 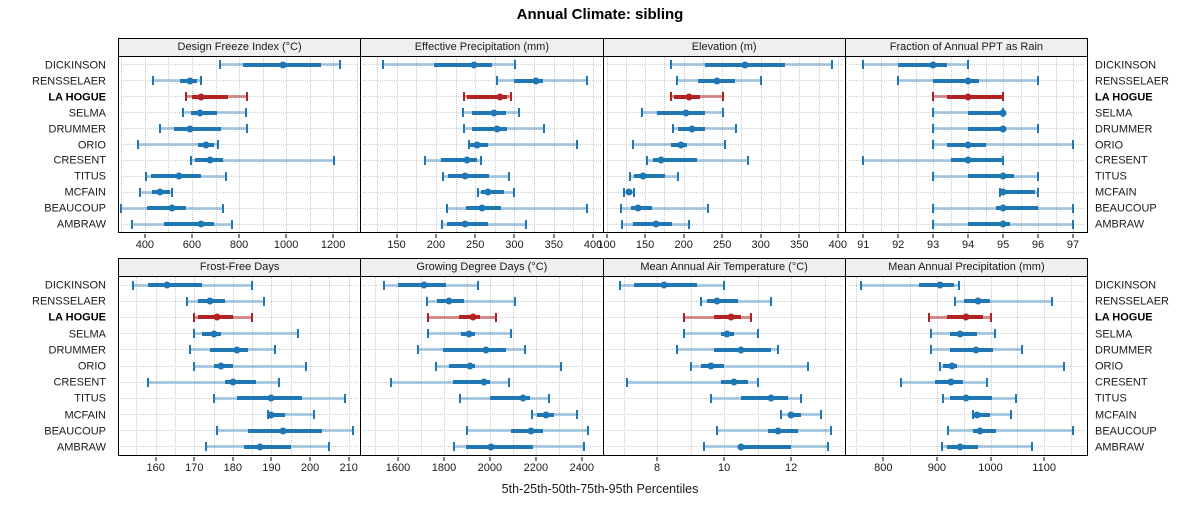 I want to click on minor-gridline, so click(x=846, y=144).